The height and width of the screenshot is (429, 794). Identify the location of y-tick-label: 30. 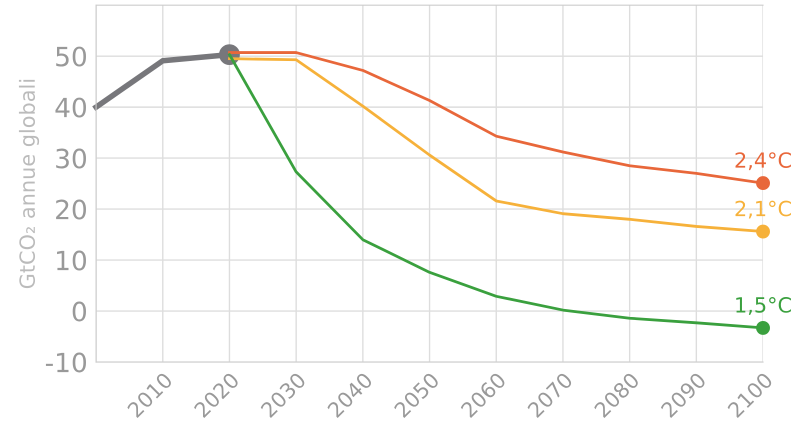
(71, 158).